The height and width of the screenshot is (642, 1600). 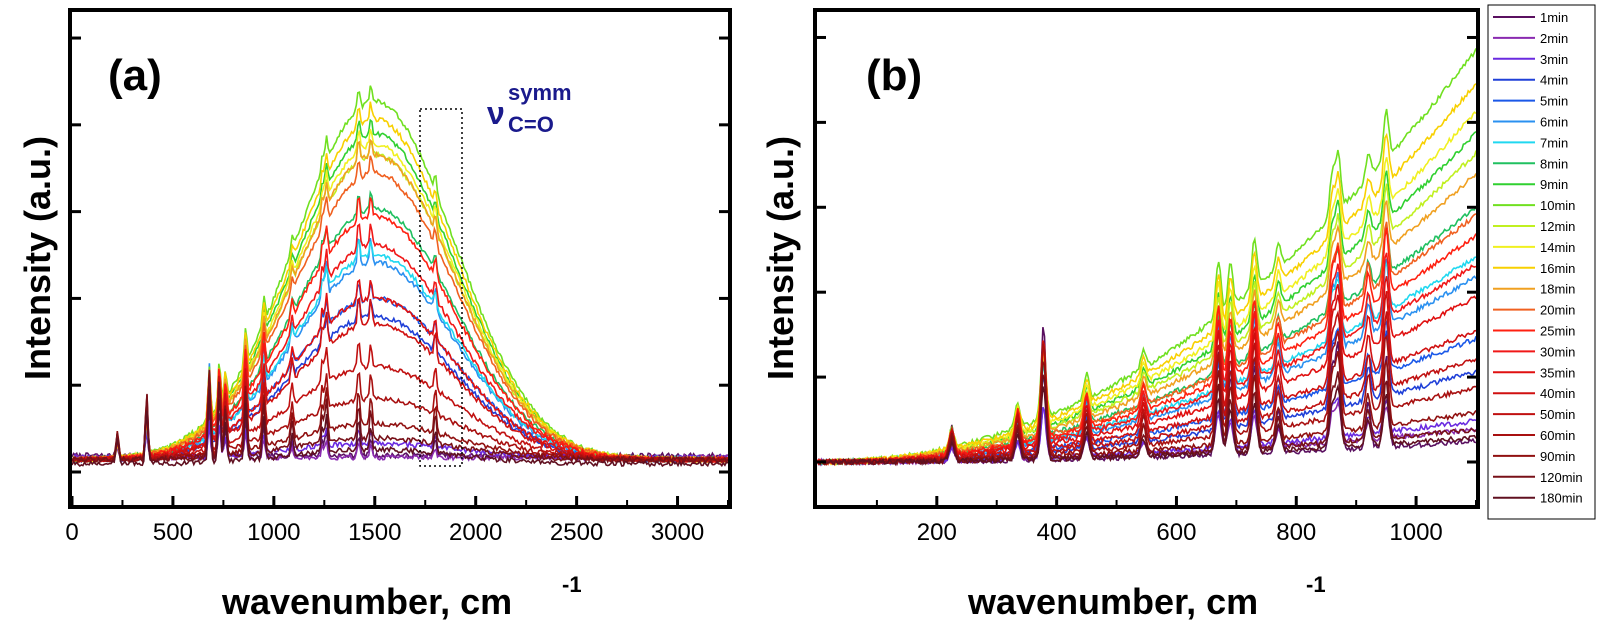 I want to click on panel-b-x-tick-label: 200, so click(x=937, y=532).